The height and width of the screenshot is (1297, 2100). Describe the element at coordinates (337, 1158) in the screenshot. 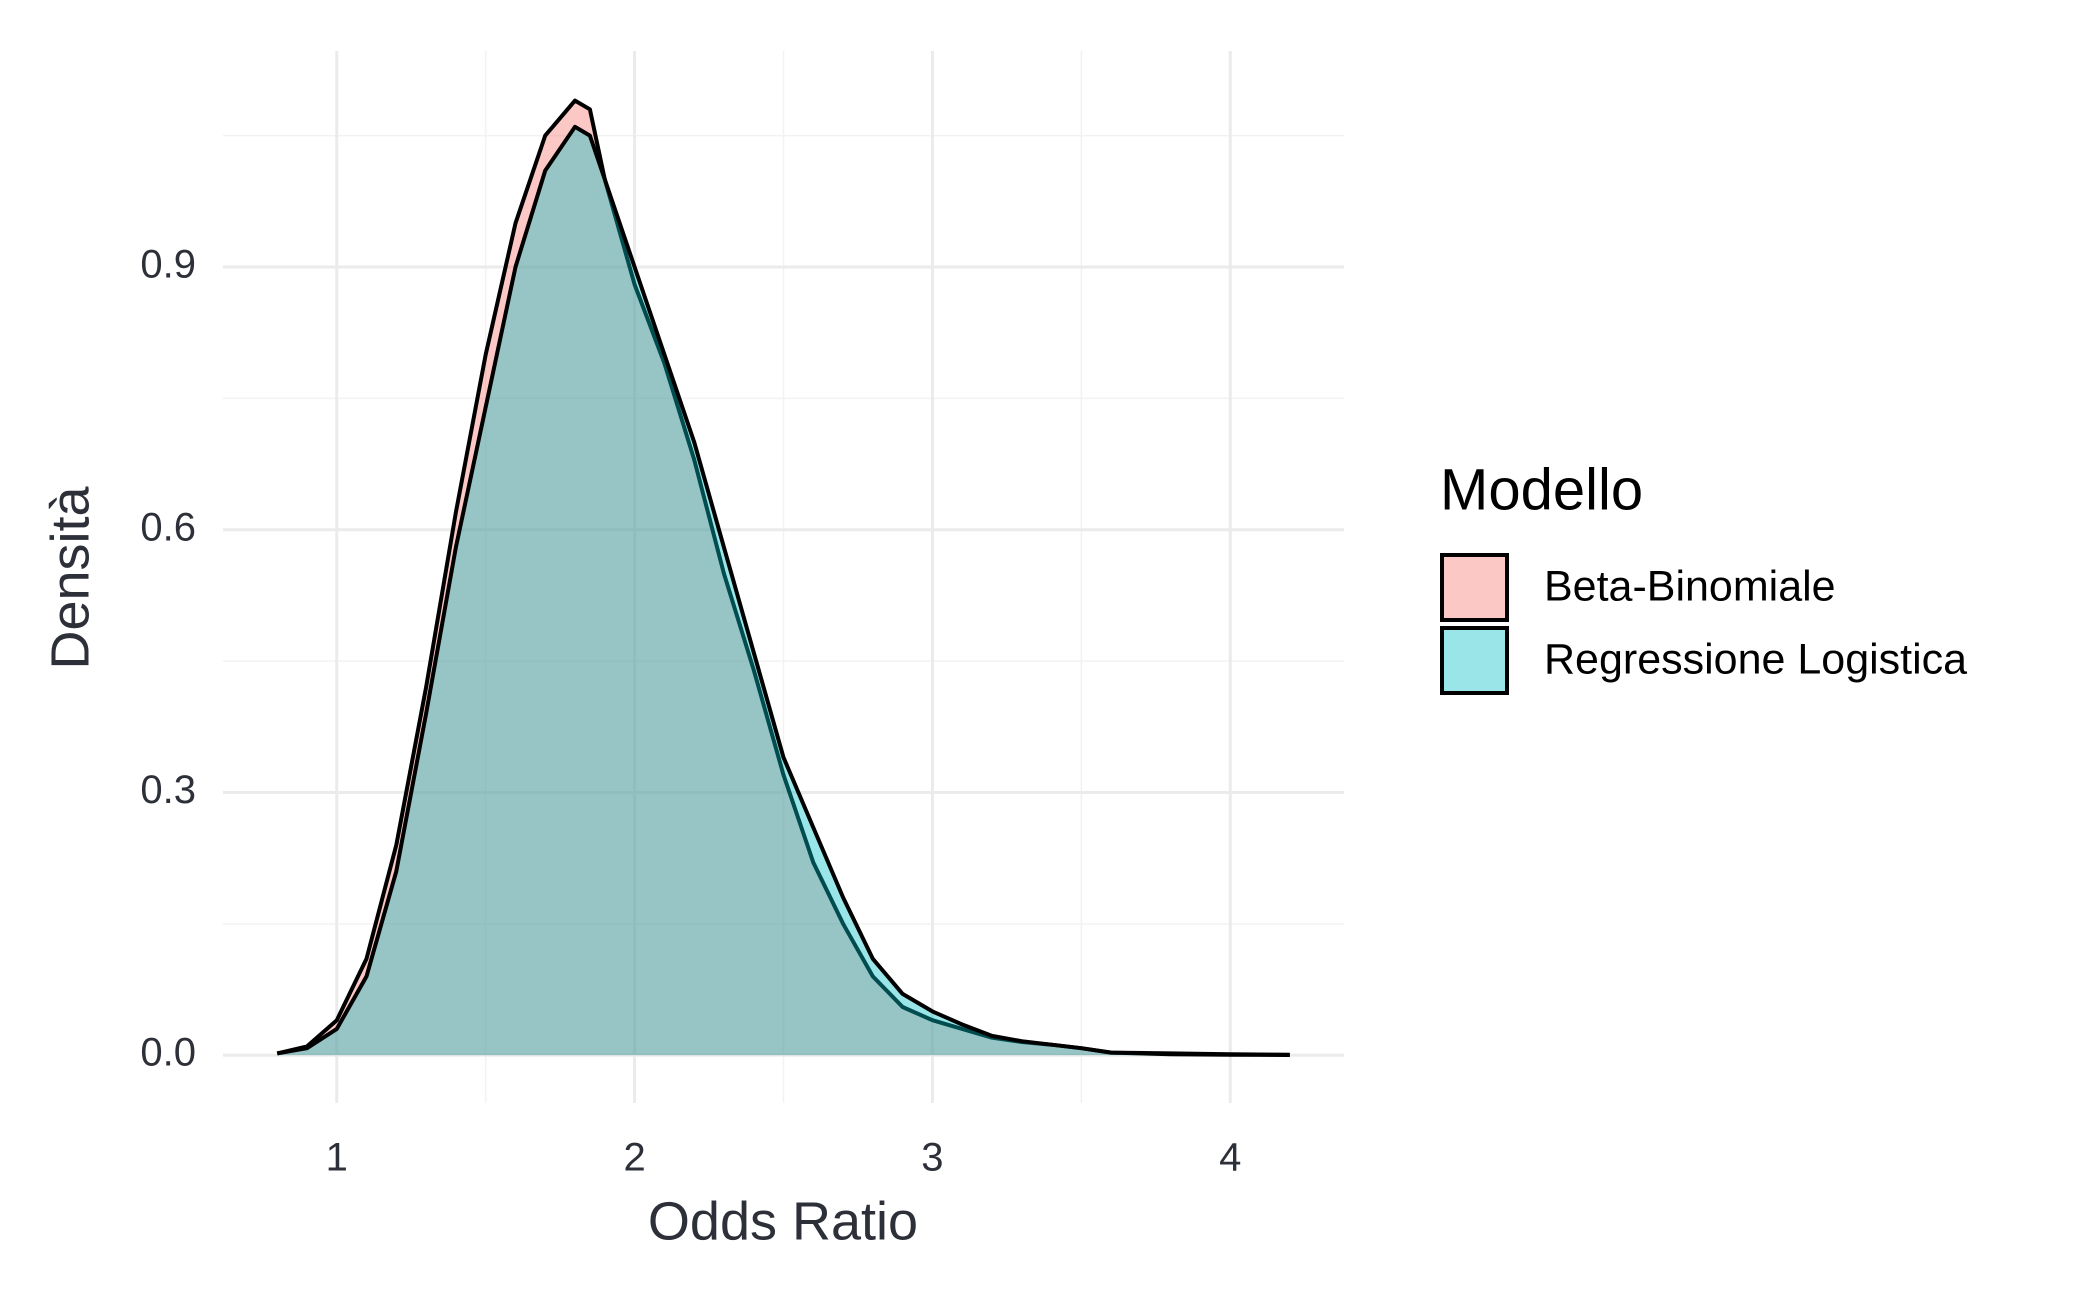

I see `x-tick-label: 1` at that location.